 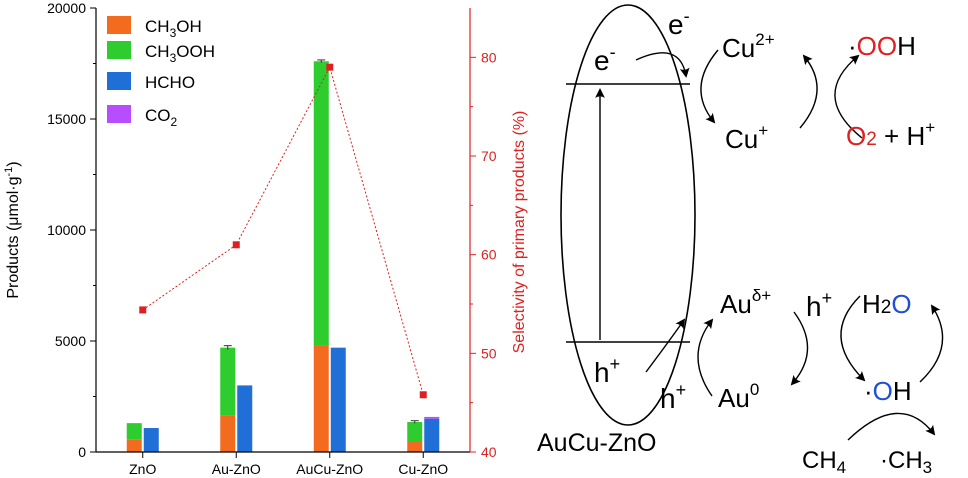 I want to click on methane-activation-arrow, so click(x=891, y=426).